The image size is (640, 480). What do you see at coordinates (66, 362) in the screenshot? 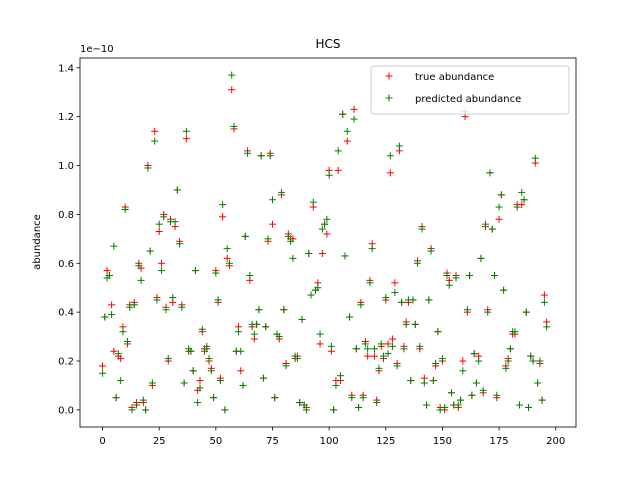
I see `y-tick-label: 0.2` at bounding box center [66, 362].